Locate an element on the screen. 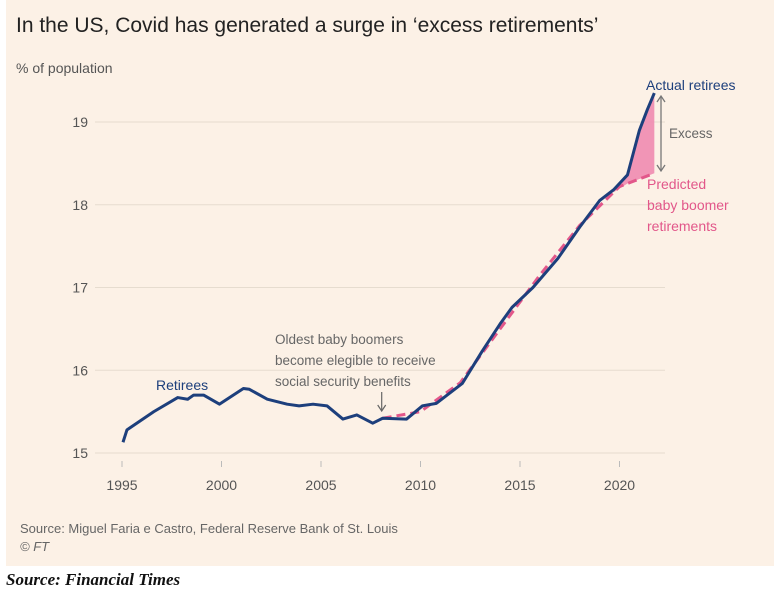 Image resolution: width=780 pixels, height=598 pixels. x-tick-label: 2015 is located at coordinates (519, 485).